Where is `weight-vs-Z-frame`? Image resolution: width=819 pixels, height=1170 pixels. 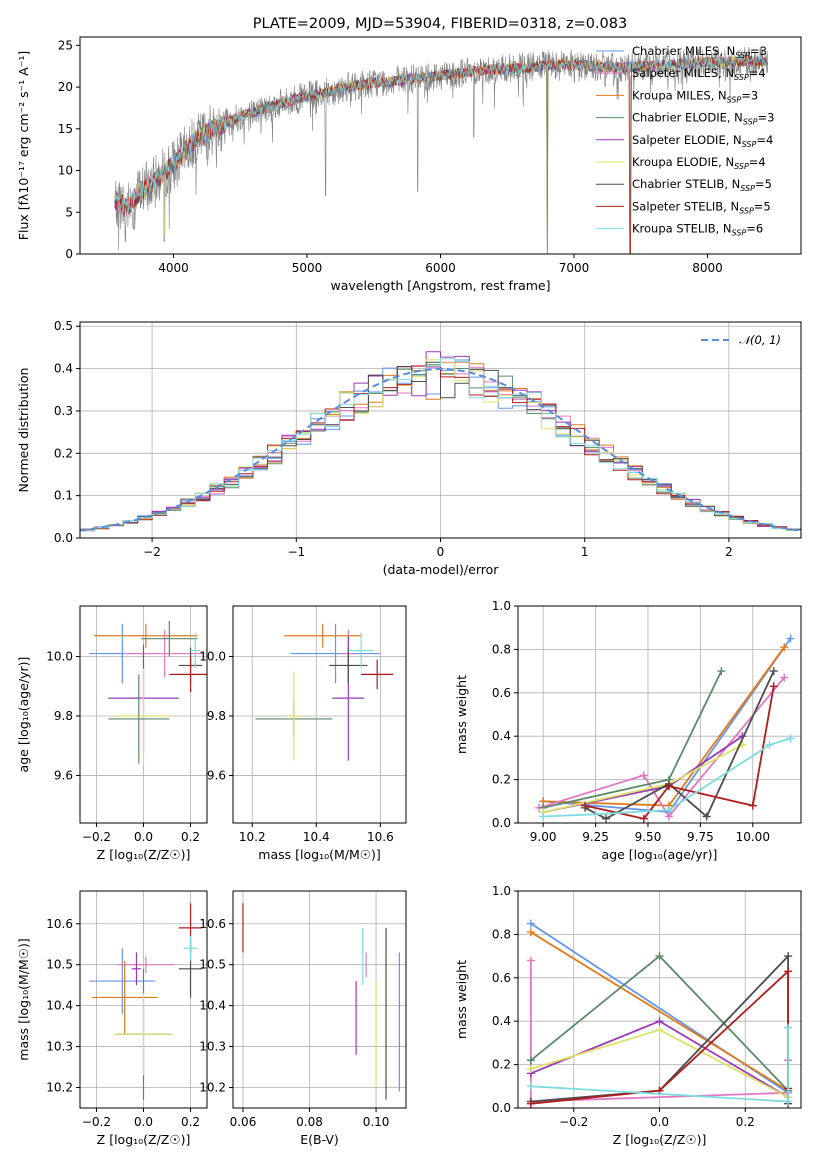
weight-vs-Z-frame is located at coordinates (659, 999).